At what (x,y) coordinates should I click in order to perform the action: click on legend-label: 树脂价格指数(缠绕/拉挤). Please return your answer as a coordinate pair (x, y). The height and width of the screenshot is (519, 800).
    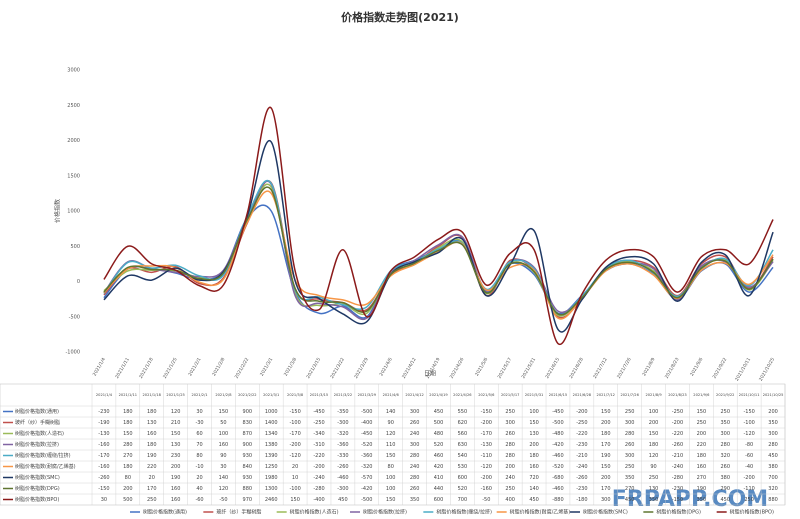
    Looking at the image, I should click on (464, 512).